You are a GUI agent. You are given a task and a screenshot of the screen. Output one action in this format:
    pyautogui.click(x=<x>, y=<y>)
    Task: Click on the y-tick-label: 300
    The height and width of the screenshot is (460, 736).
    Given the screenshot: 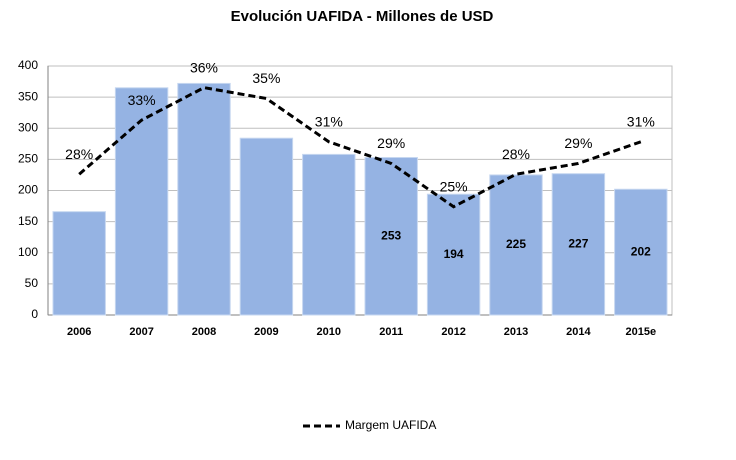 What is the action you would take?
    pyautogui.click(x=28, y=127)
    